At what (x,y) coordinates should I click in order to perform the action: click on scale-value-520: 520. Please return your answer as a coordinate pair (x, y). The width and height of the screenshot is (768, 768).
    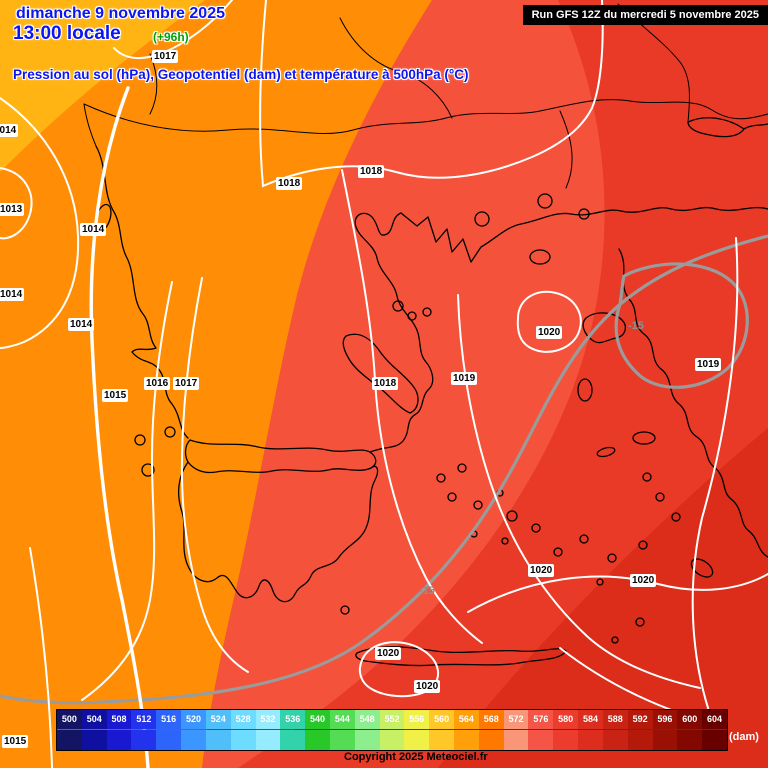
    Looking at the image, I should click on (193, 719).